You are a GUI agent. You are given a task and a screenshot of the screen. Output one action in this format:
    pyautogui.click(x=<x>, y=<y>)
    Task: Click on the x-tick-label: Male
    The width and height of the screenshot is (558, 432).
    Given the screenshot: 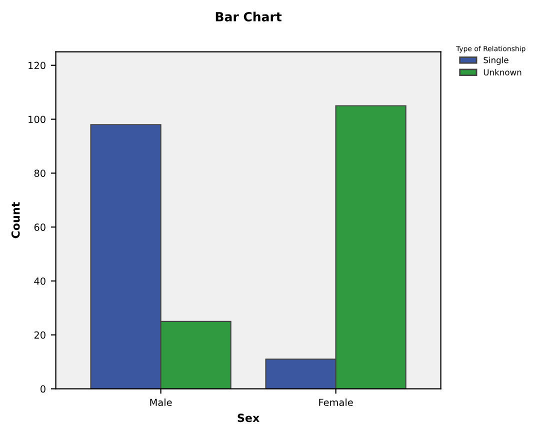 What is the action you would take?
    pyautogui.click(x=161, y=402)
    